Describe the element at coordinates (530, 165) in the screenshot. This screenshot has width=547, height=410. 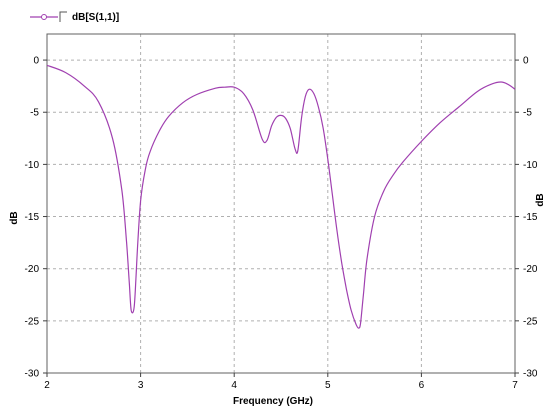
I see `y-tick-label-right: -10` at that location.